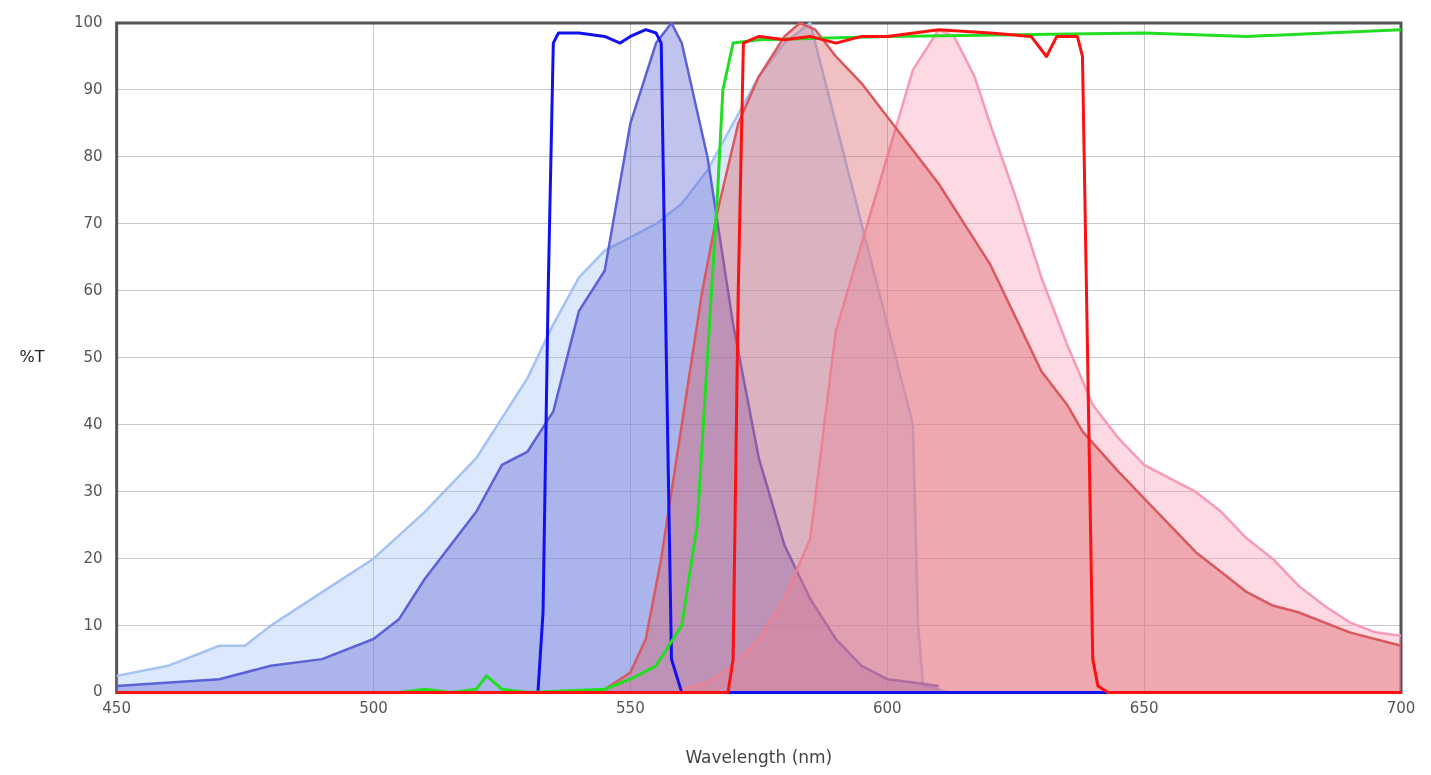 The height and width of the screenshot is (775, 1431). What do you see at coordinates (630, 708) in the screenshot?
I see `x-tick-label: 550` at bounding box center [630, 708].